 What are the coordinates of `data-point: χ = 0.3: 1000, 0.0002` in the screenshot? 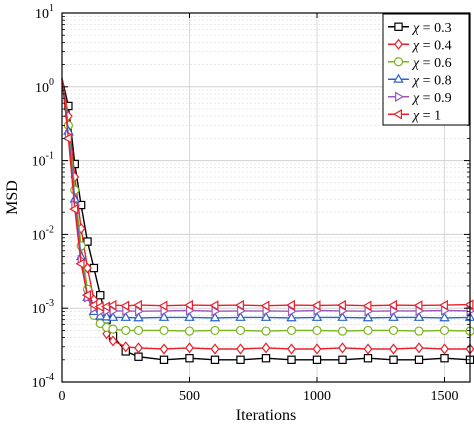 It's located at (317, 359).